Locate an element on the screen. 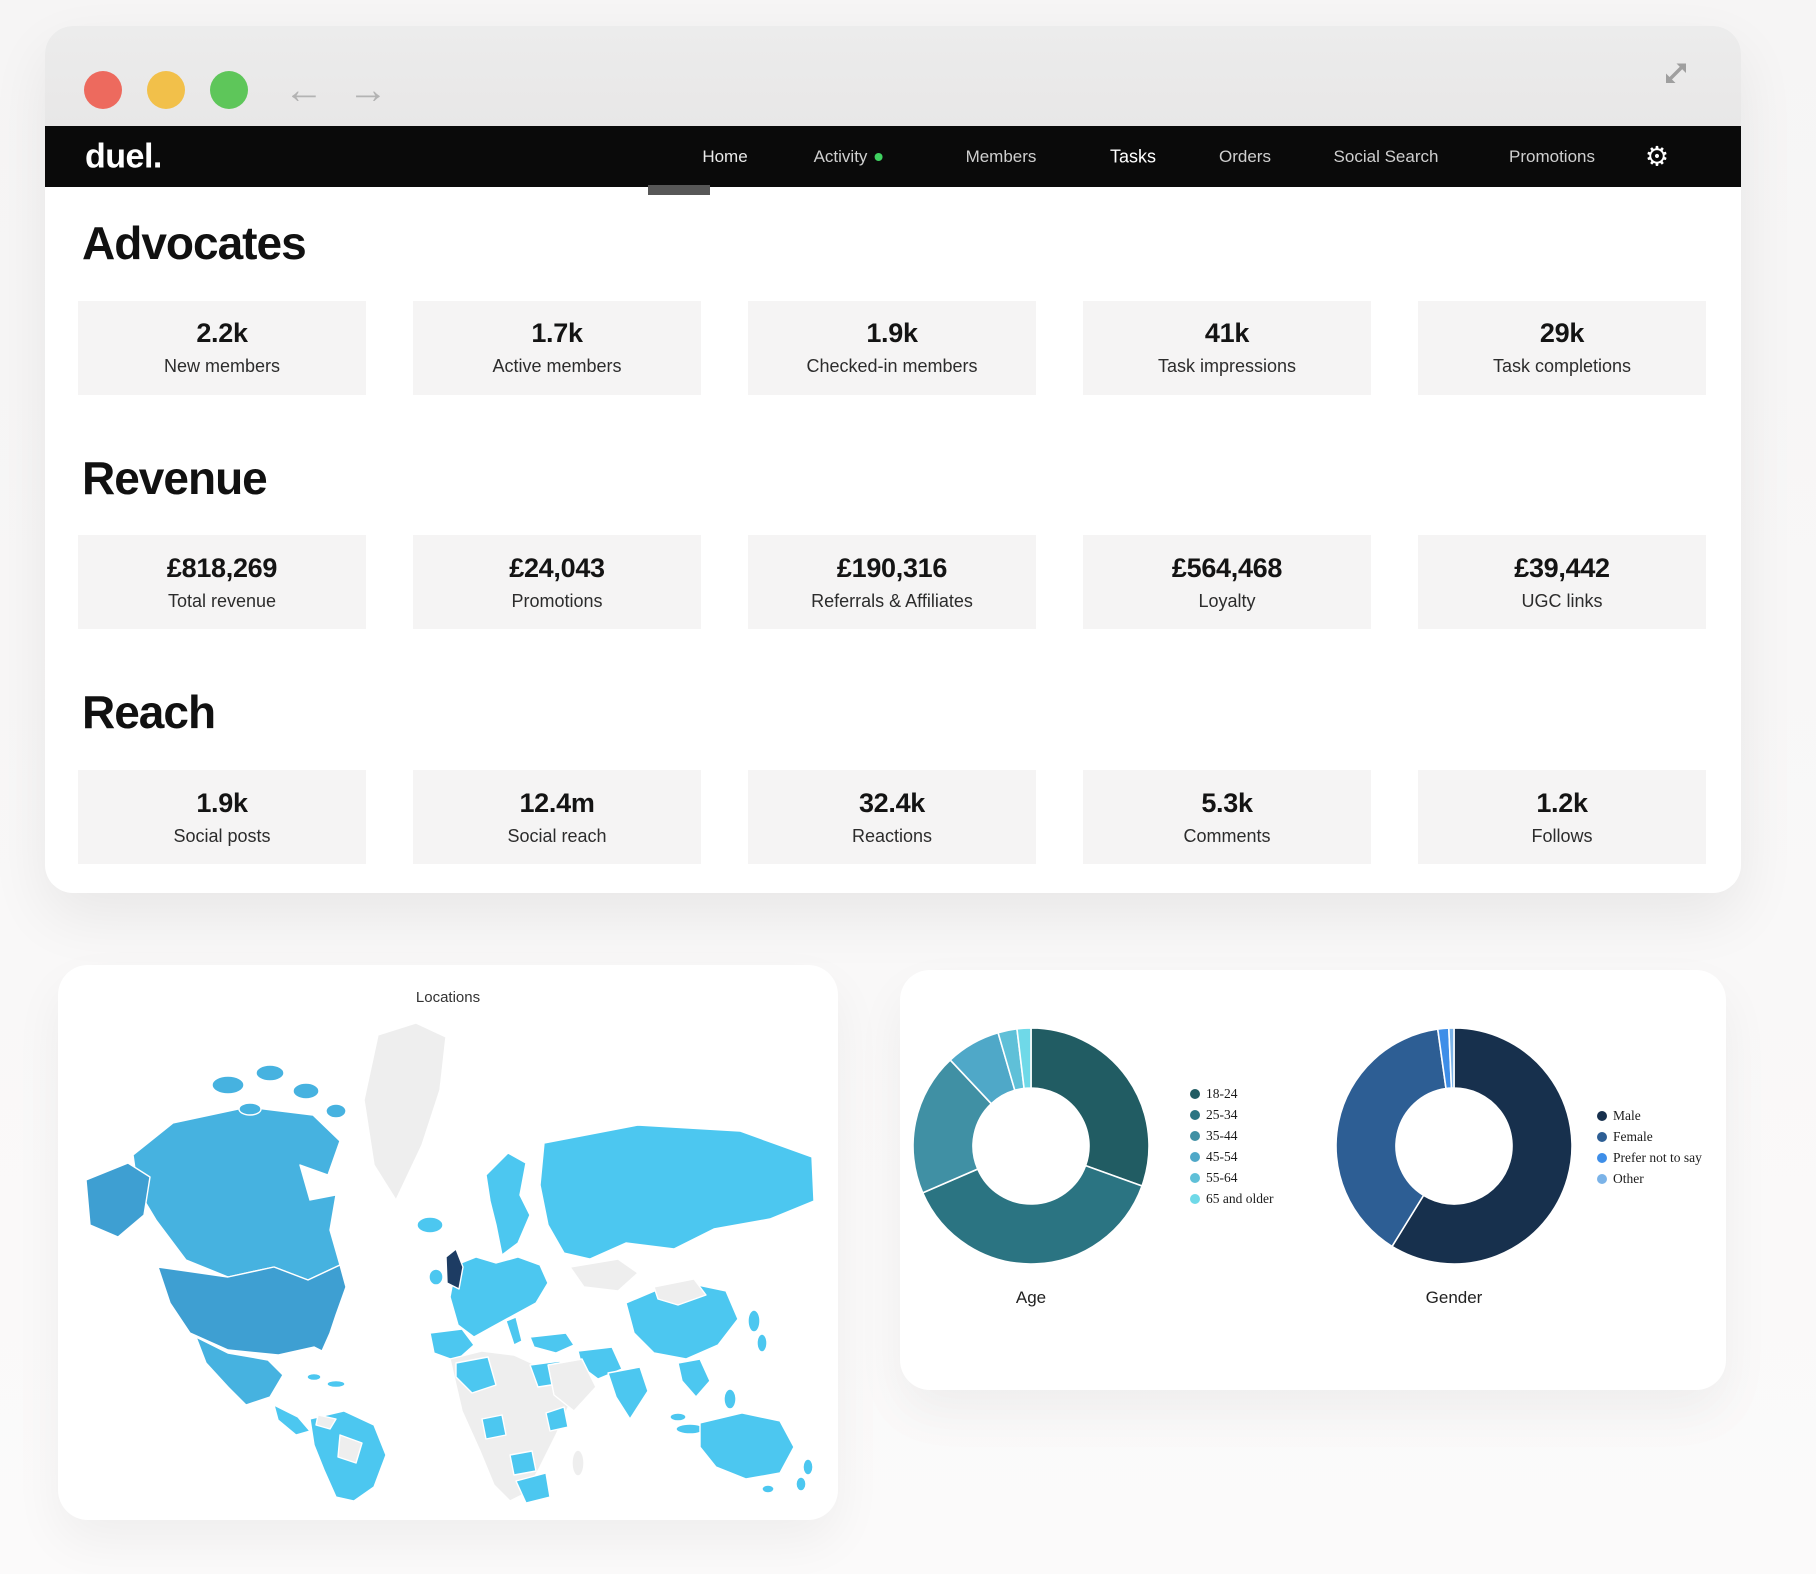 The width and height of the screenshot is (1816, 1574). close-window-icon is located at coordinates (103, 90).